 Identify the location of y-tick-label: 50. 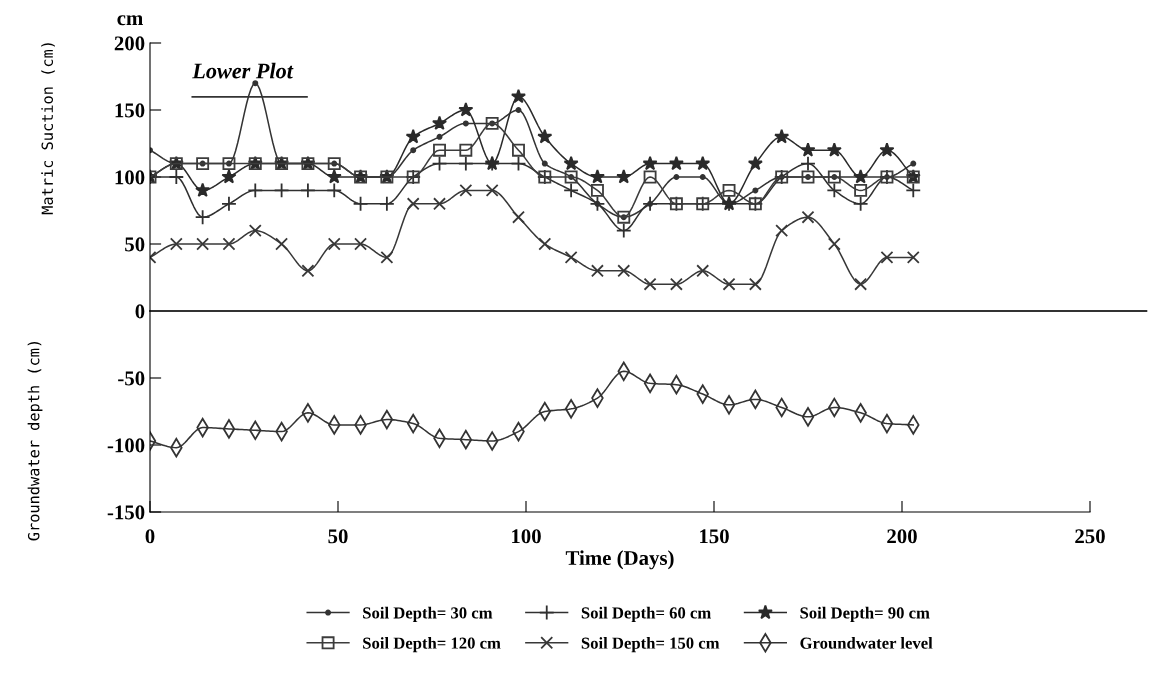
(135, 244).